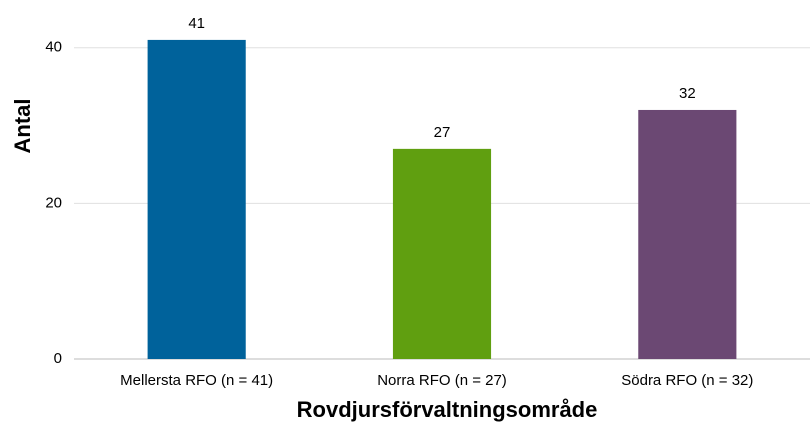 The image size is (810, 424). What do you see at coordinates (22, 126) in the screenshot?
I see `y-axis-title: Antal` at bounding box center [22, 126].